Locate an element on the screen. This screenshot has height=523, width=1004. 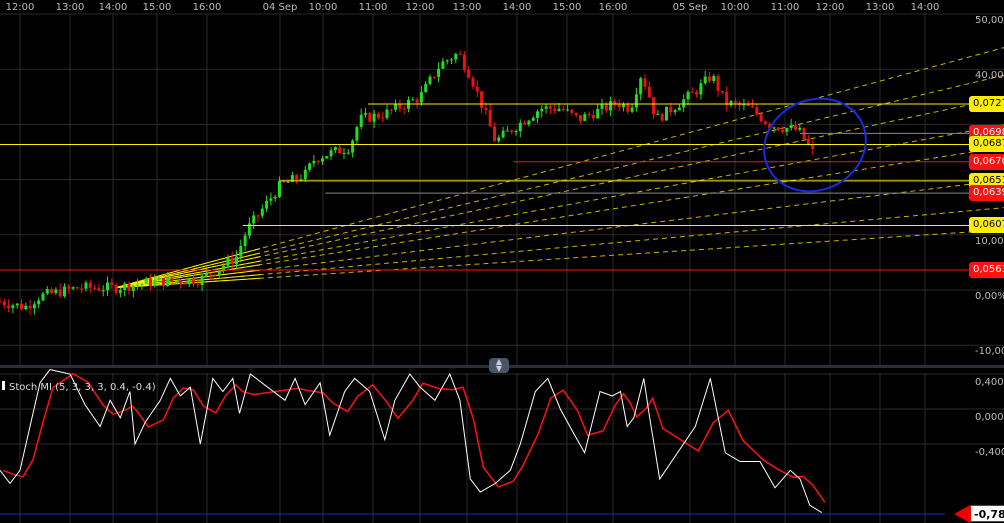
level-price-badge: 0,0651 is located at coordinates (986, 180).